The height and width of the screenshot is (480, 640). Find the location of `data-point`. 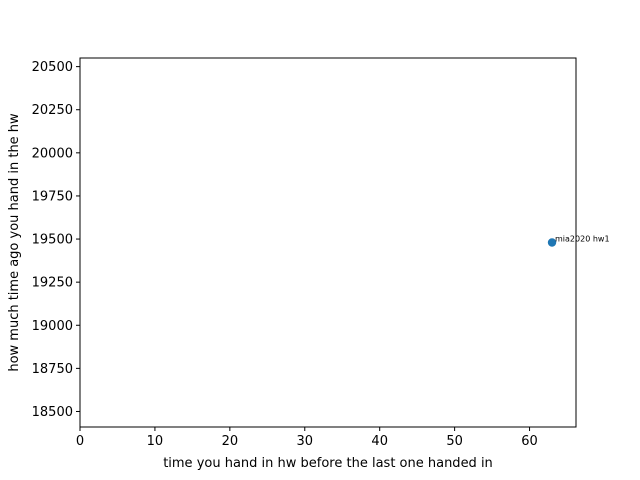

data-point is located at coordinates (552, 242).